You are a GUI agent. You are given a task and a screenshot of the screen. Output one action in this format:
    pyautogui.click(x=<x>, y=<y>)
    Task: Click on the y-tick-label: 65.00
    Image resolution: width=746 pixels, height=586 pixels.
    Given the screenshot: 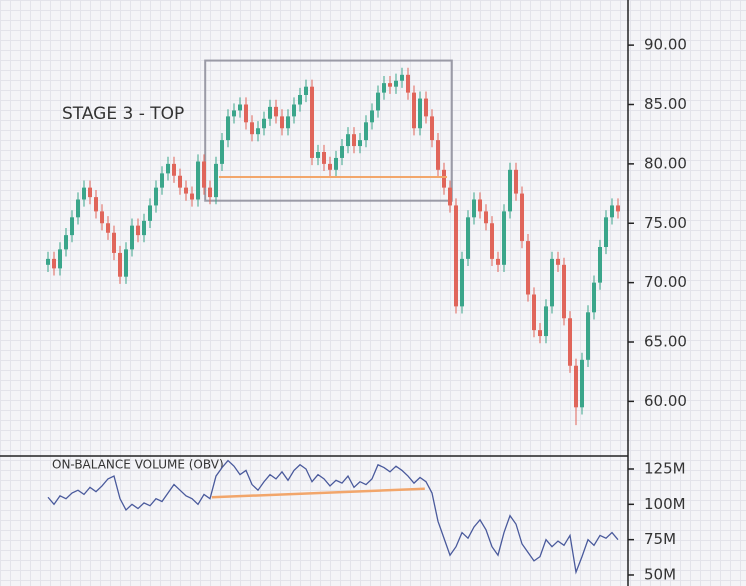 What is the action you would take?
    pyautogui.click(x=665, y=342)
    